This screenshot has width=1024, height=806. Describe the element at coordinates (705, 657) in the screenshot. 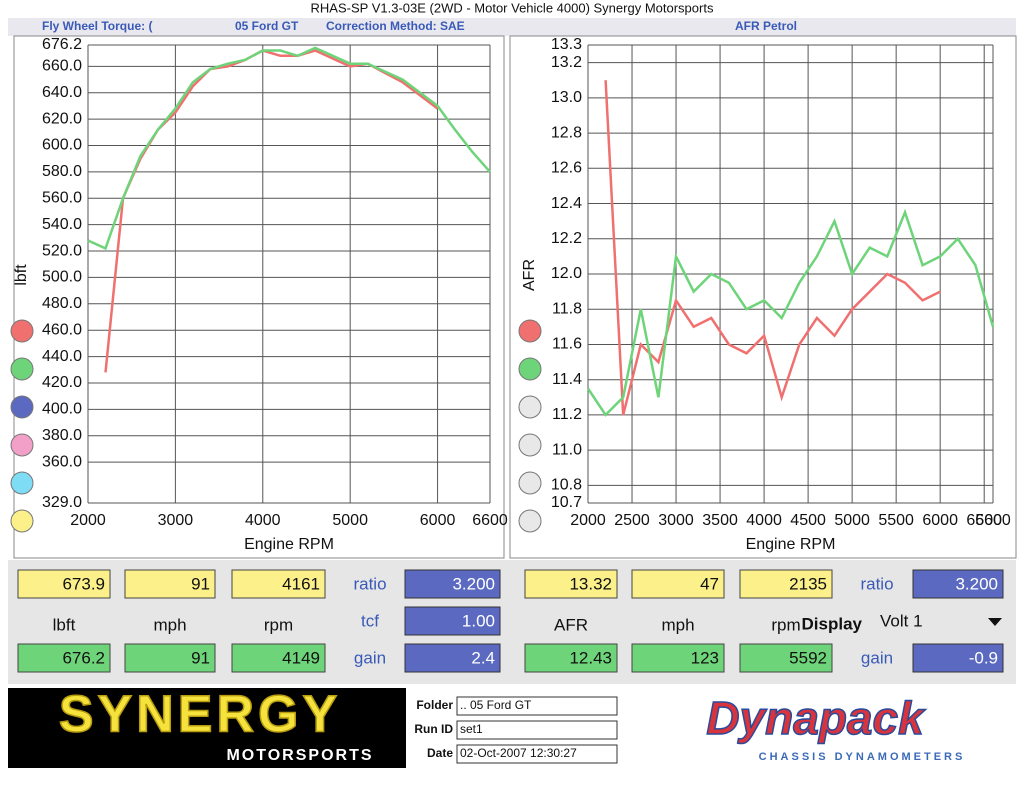

I see `readout-value: 123` at that location.